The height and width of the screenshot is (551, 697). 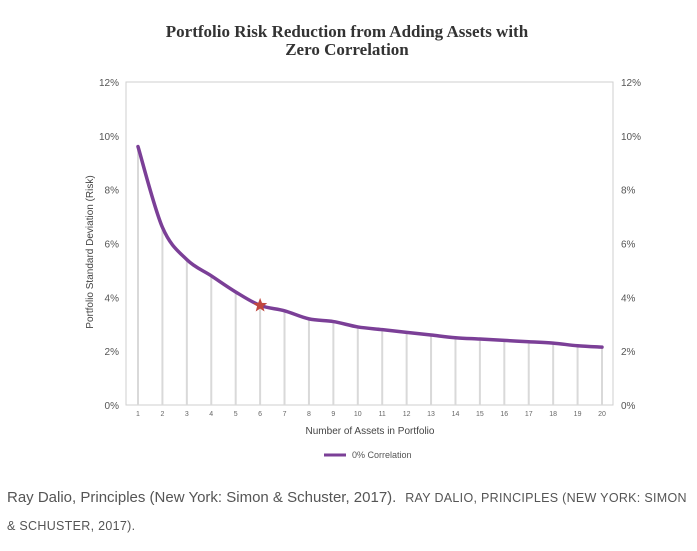 What do you see at coordinates (628, 298) in the screenshot?
I see `y2-tick-label: 4%` at bounding box center [628, 298].